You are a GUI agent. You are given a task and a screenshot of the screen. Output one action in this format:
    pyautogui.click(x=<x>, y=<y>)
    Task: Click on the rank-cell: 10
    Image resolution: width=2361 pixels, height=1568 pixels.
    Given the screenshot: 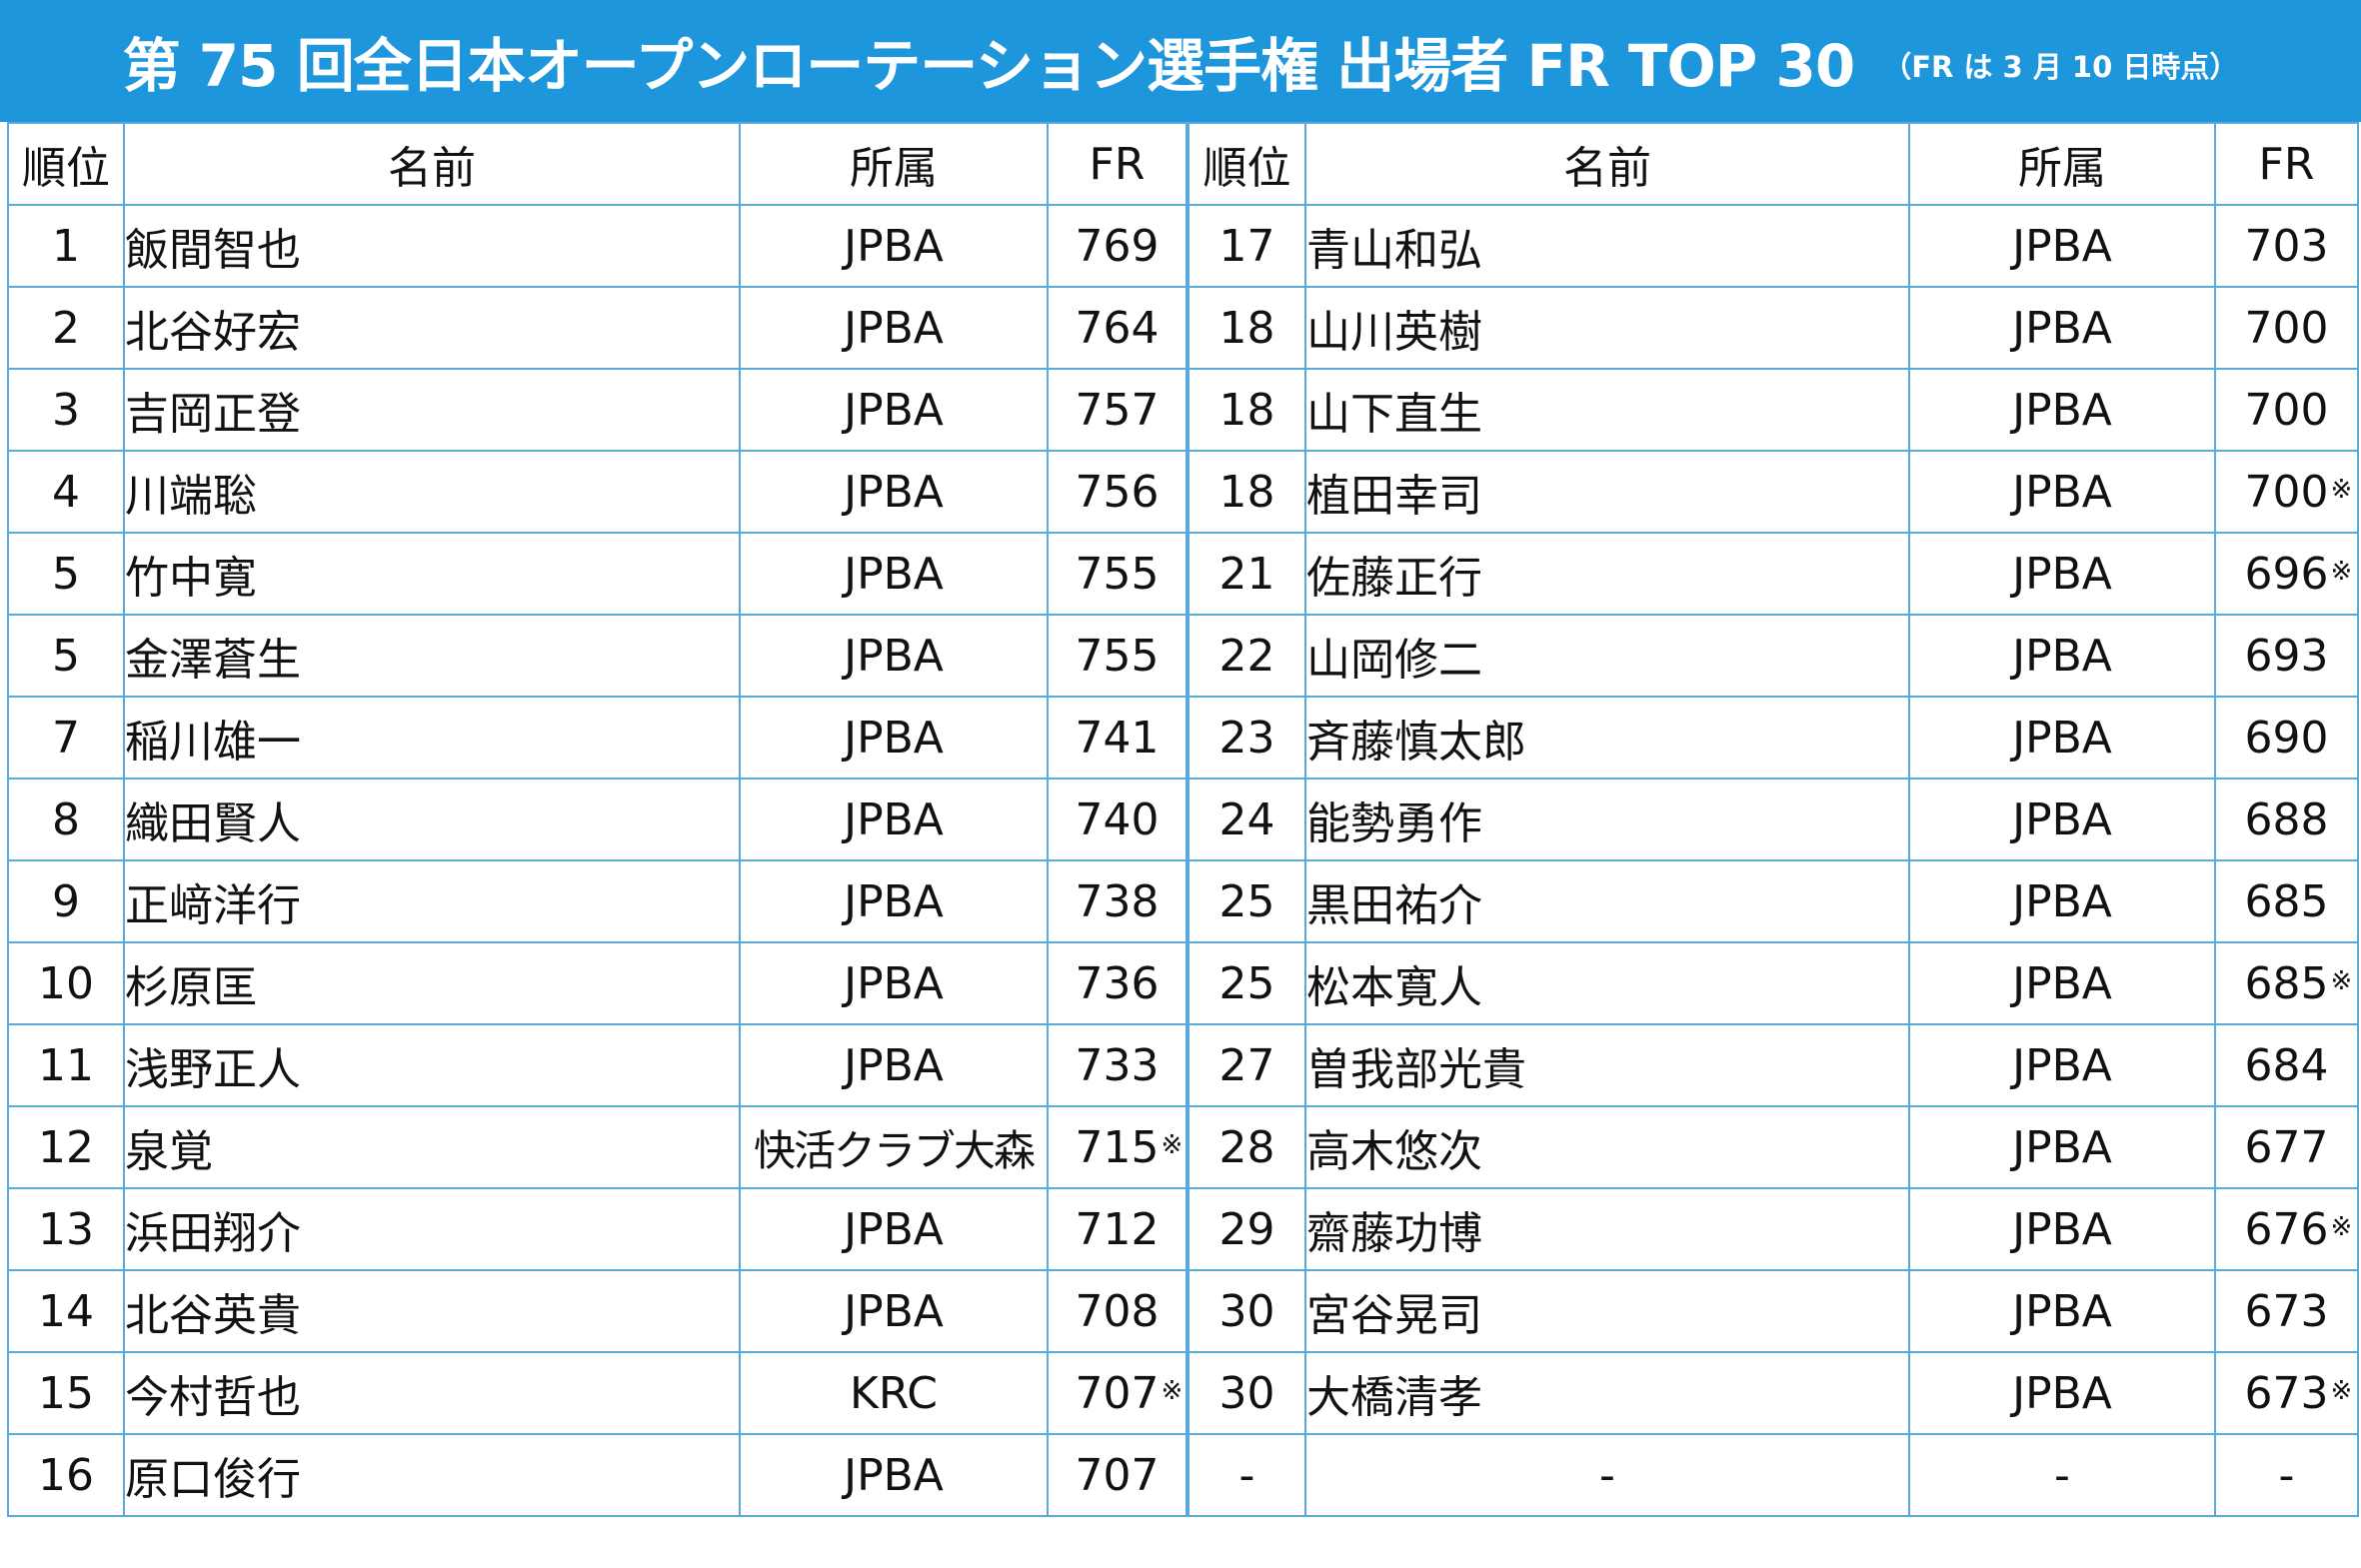 What is the action you would take?
    pyautogui.click(x=66, y=983)
    